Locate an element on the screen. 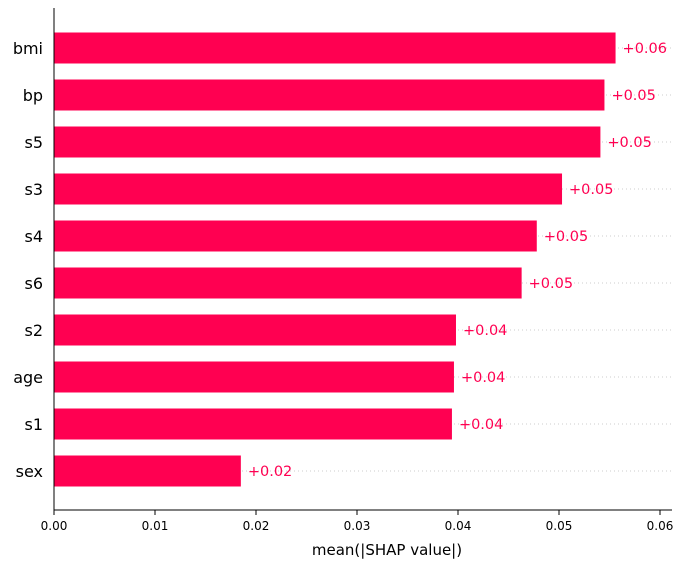 This screenshot has height=568, width=688. bar-age is located at coordinates (254, 377).